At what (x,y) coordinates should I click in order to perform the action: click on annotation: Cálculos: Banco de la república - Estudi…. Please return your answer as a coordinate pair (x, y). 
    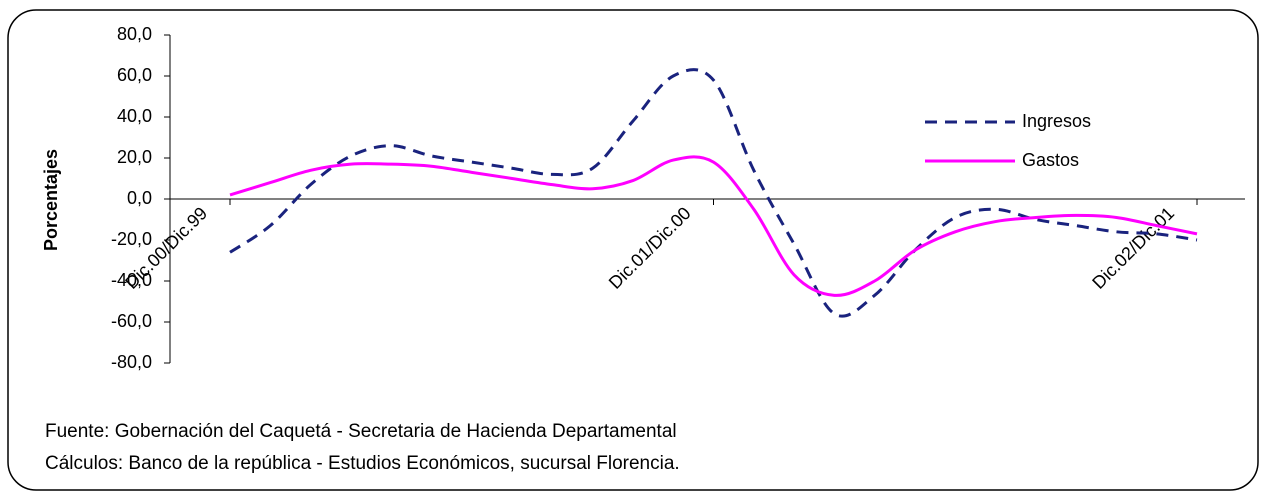
    Looking at the image, I should click on (362, 463).